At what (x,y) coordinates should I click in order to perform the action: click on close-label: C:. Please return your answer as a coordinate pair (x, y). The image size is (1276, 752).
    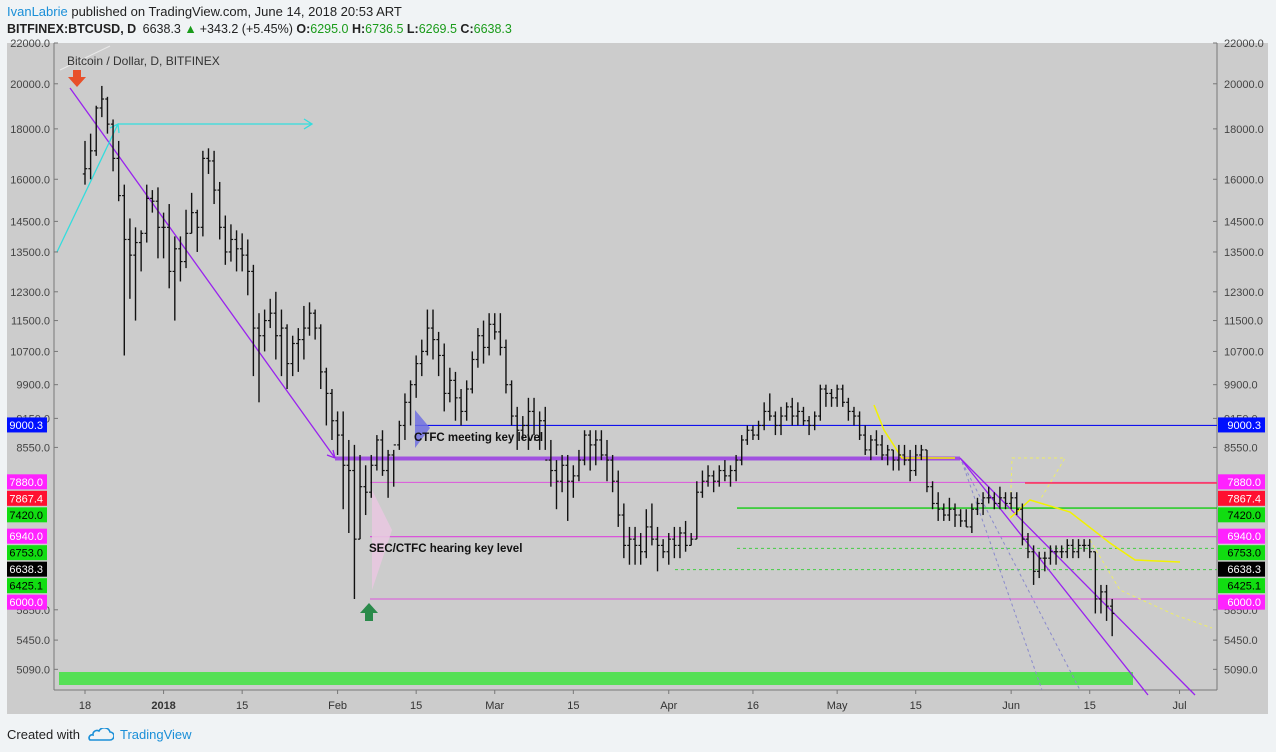
    Looking at the image, I should click on (467, 29).